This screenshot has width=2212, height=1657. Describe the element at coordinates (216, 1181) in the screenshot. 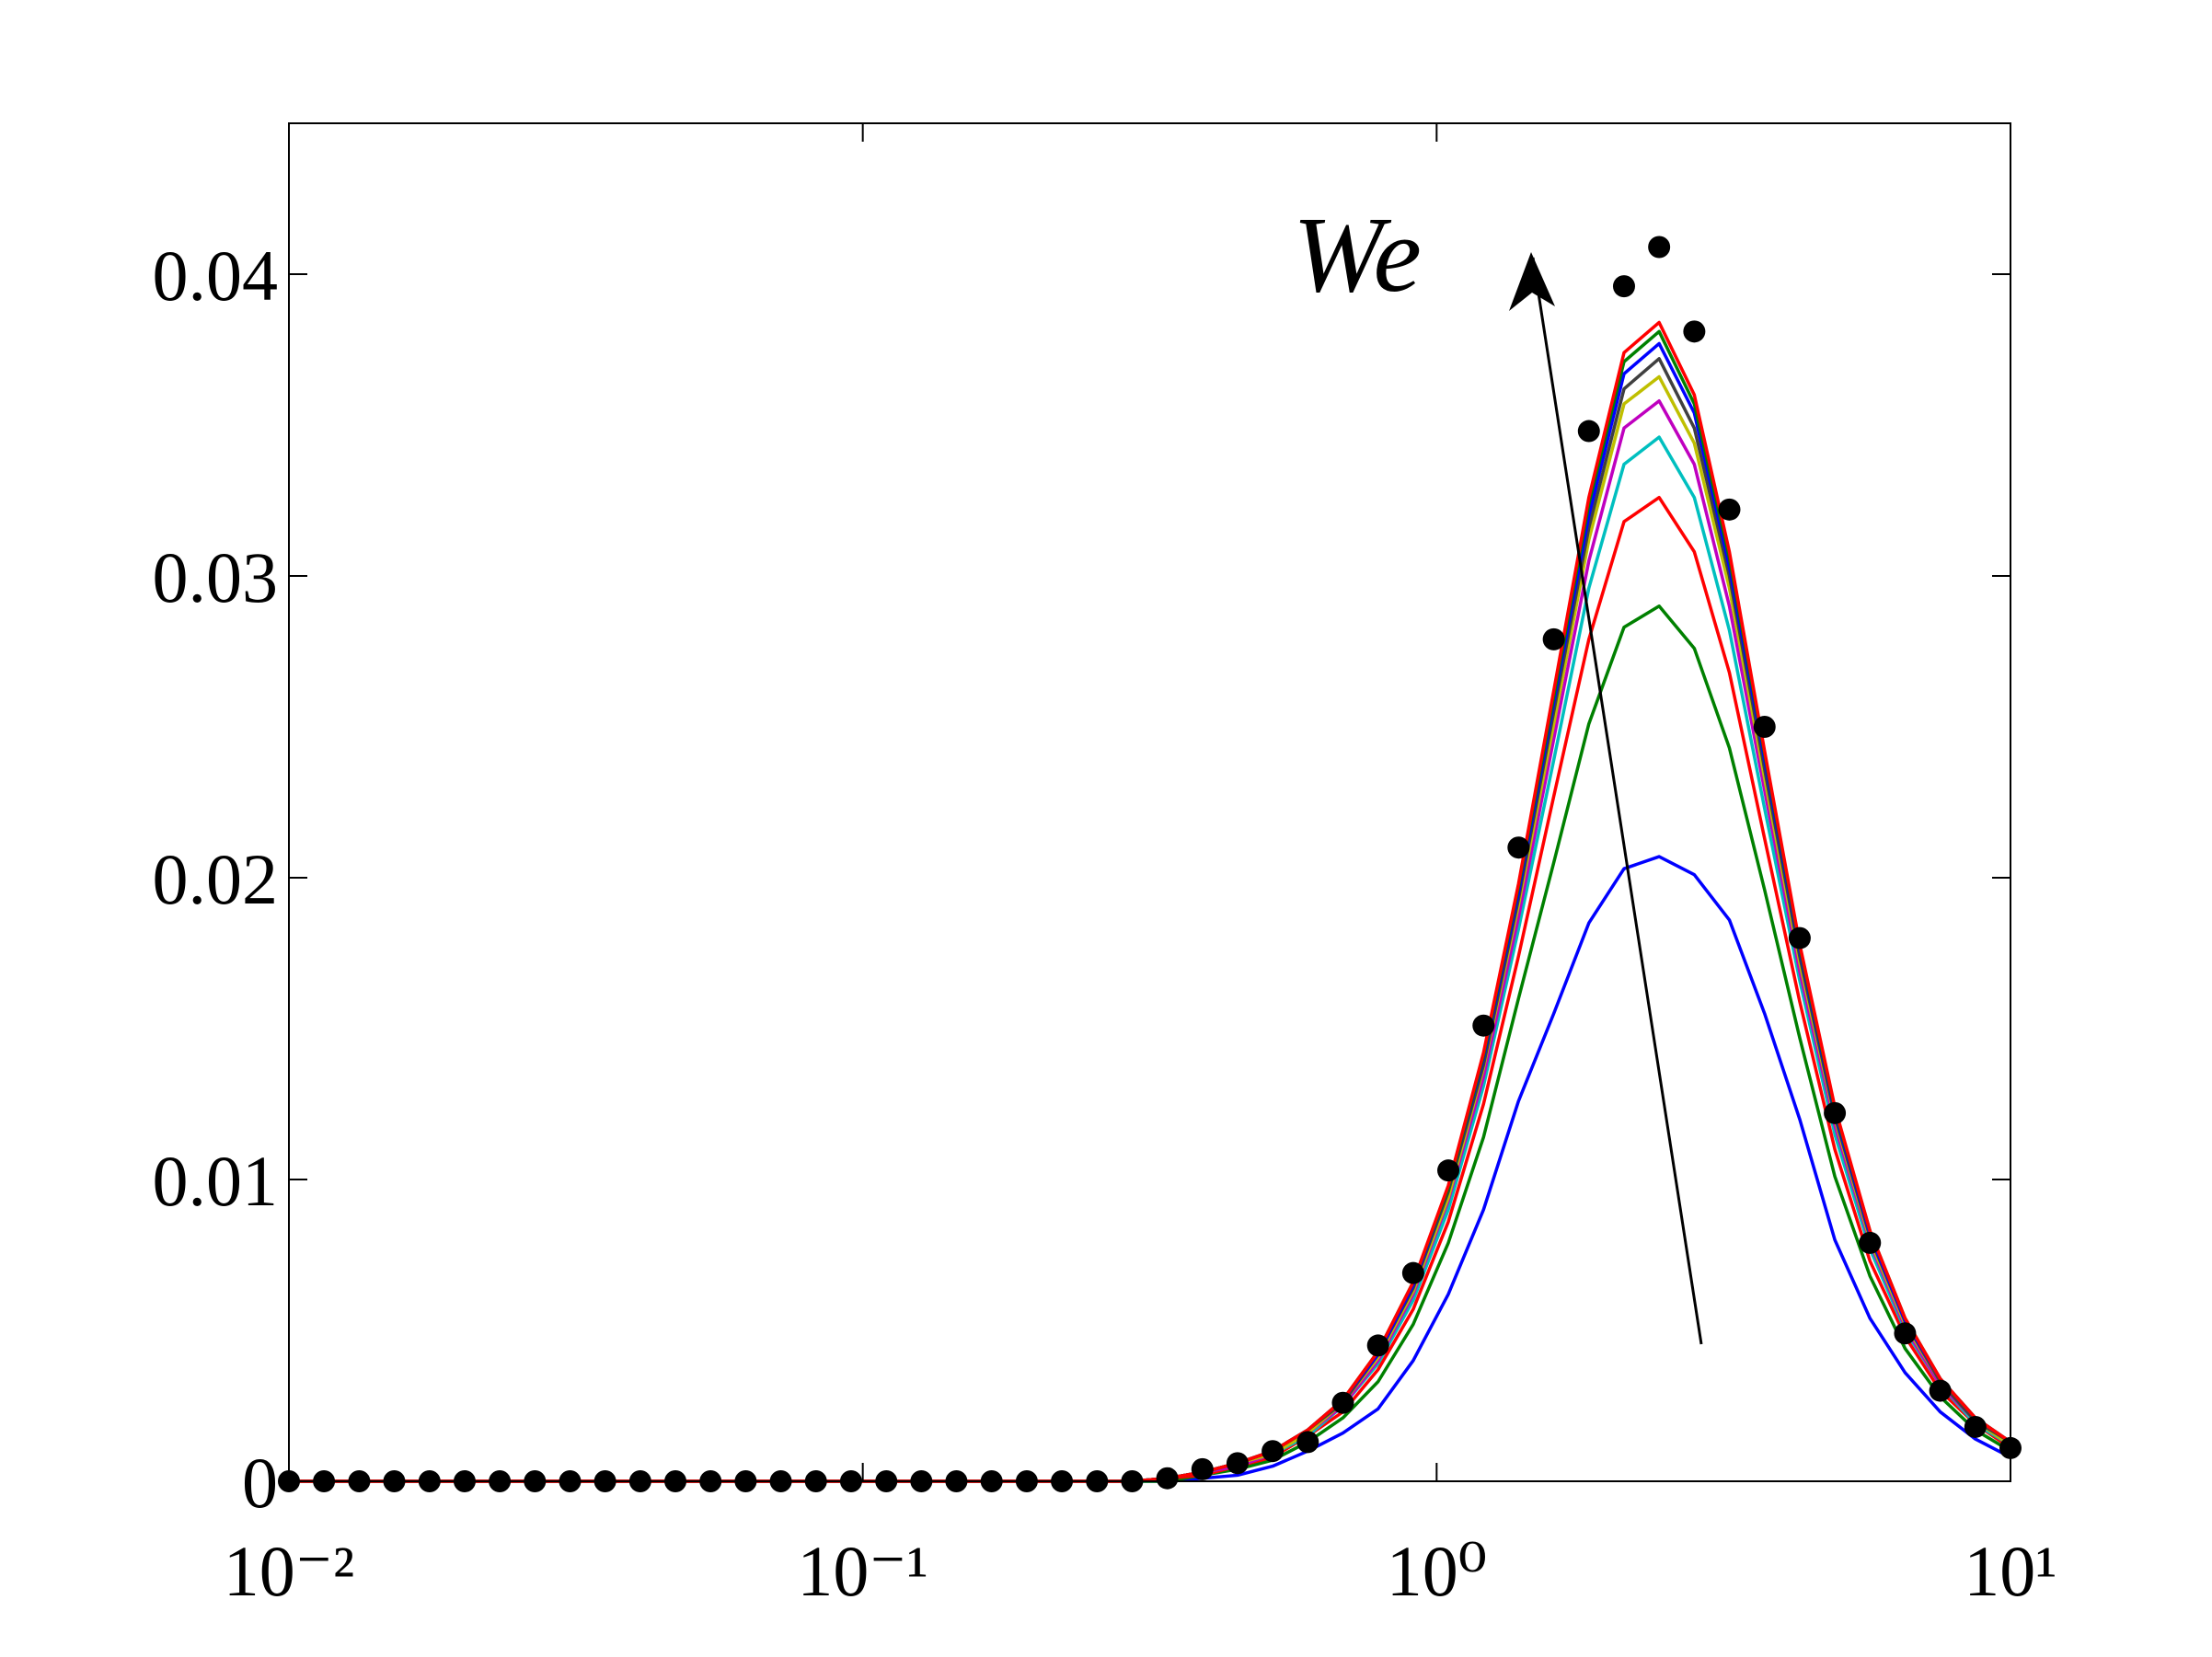

I see `y-tick-label: 0.01` at that location.